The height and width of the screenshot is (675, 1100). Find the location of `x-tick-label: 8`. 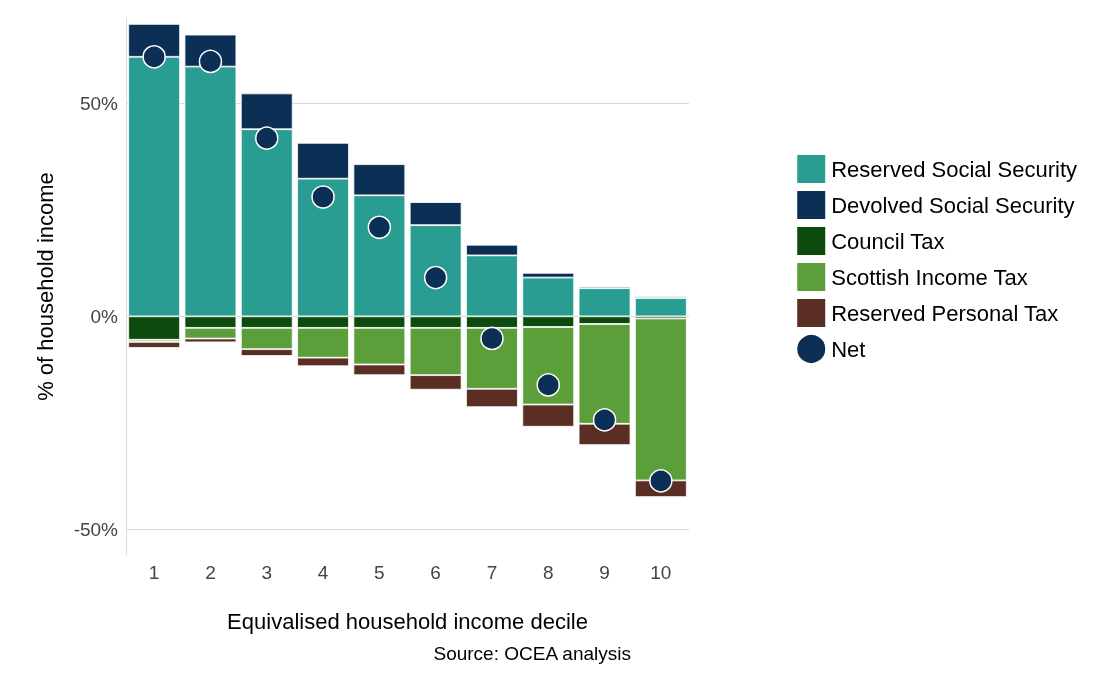

x-tick-label: 8 is located at coordinates (548, 572).